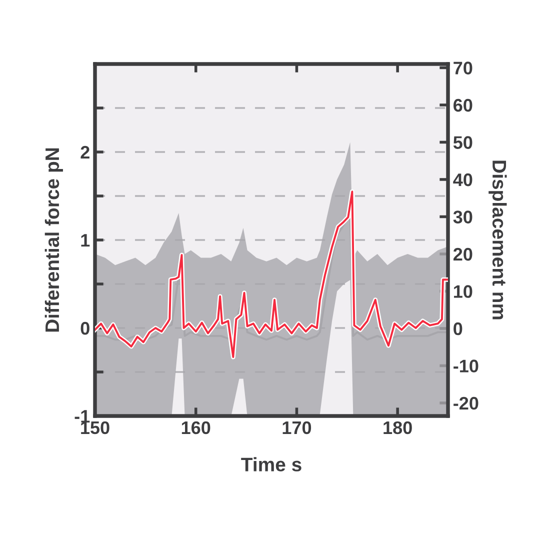 Image resolution: width=541 pixels, height=541 pixels. I want to click on y-tick-label: 2, so click(85, 152).